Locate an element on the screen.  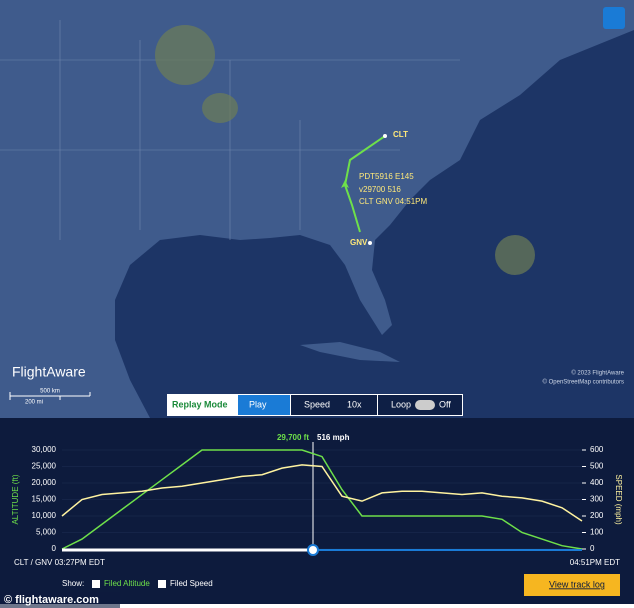
scale-km: 500 km is located at coordinates (50, 392).